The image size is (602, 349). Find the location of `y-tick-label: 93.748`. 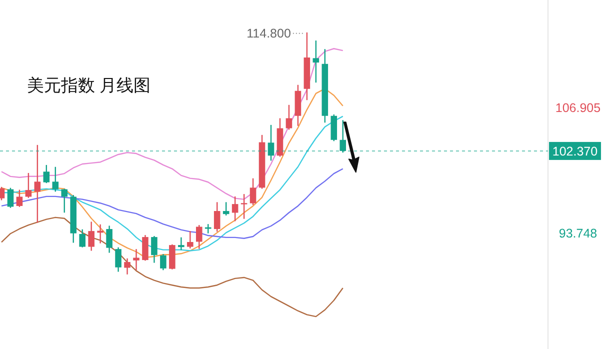

y-tick-label: 93.748 is located at coordinates (578, 233).